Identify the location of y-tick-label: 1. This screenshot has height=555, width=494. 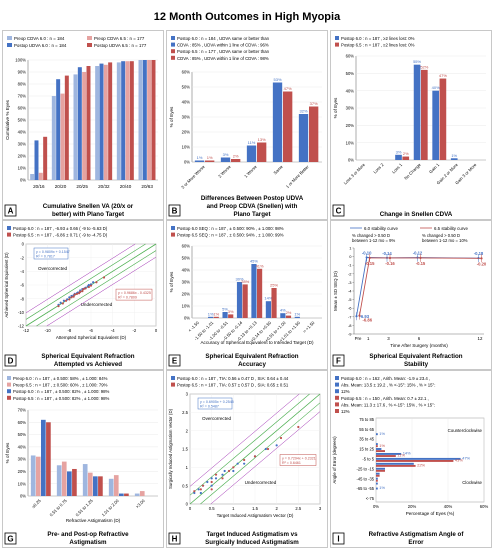
(350, 248).